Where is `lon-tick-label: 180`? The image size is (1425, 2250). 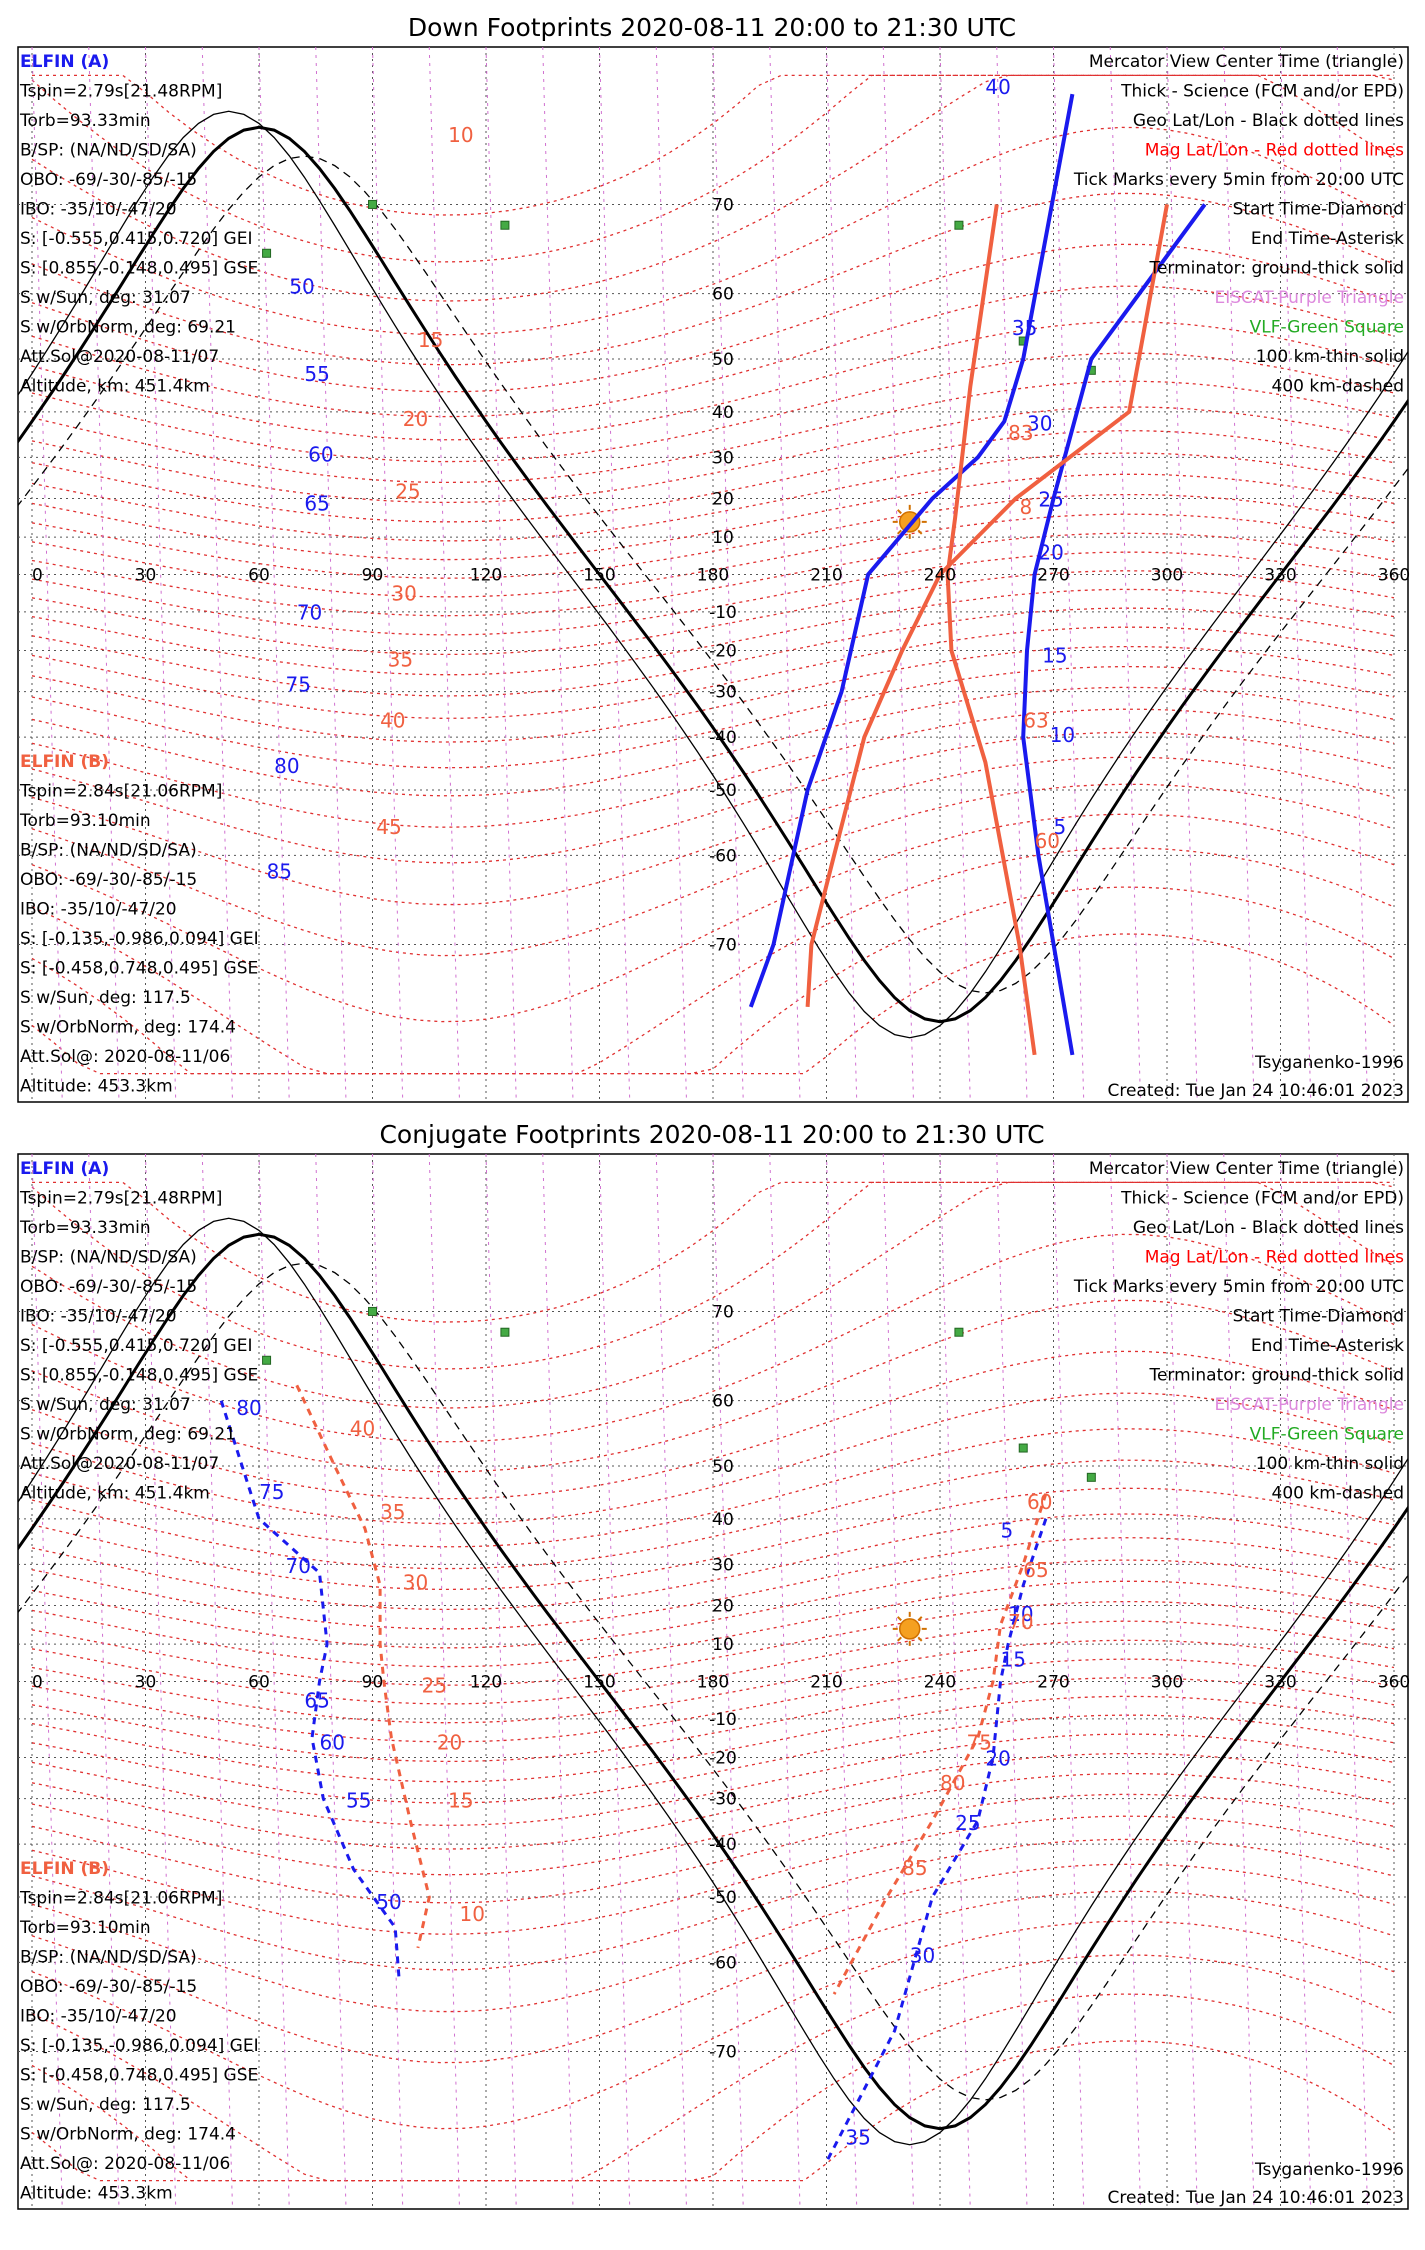
lon-tick-label: 180 is located at coordinates (713, 576).